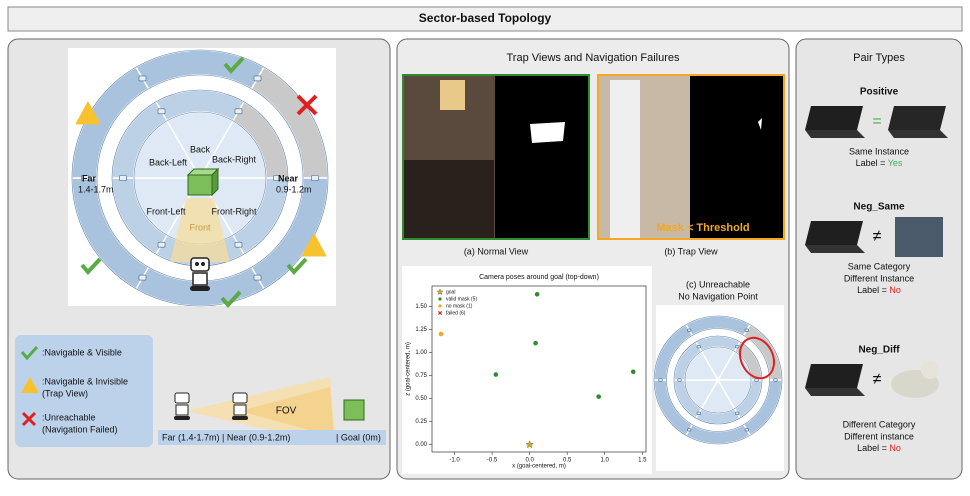 The height and width of the screenshot is (496, 970). I want to click on pair-label: Label = No, so click(879, 448).